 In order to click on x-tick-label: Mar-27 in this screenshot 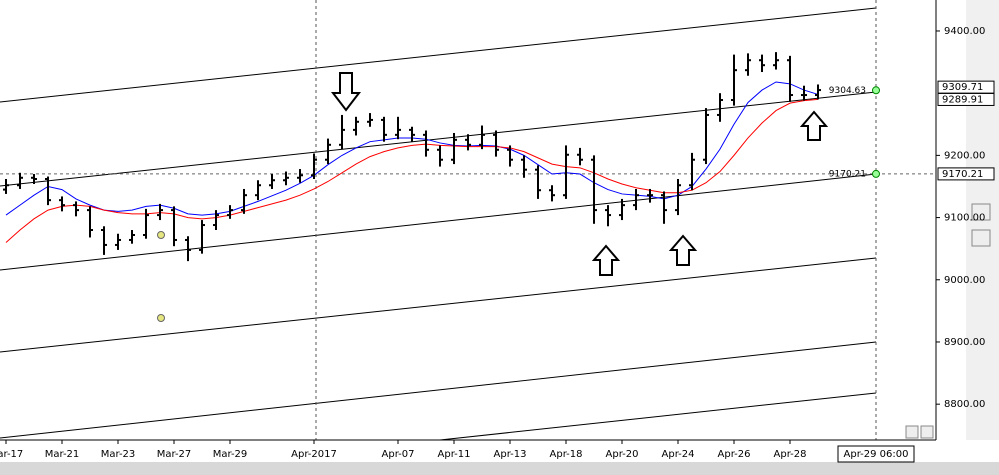, I will do `click(174, 454)`.